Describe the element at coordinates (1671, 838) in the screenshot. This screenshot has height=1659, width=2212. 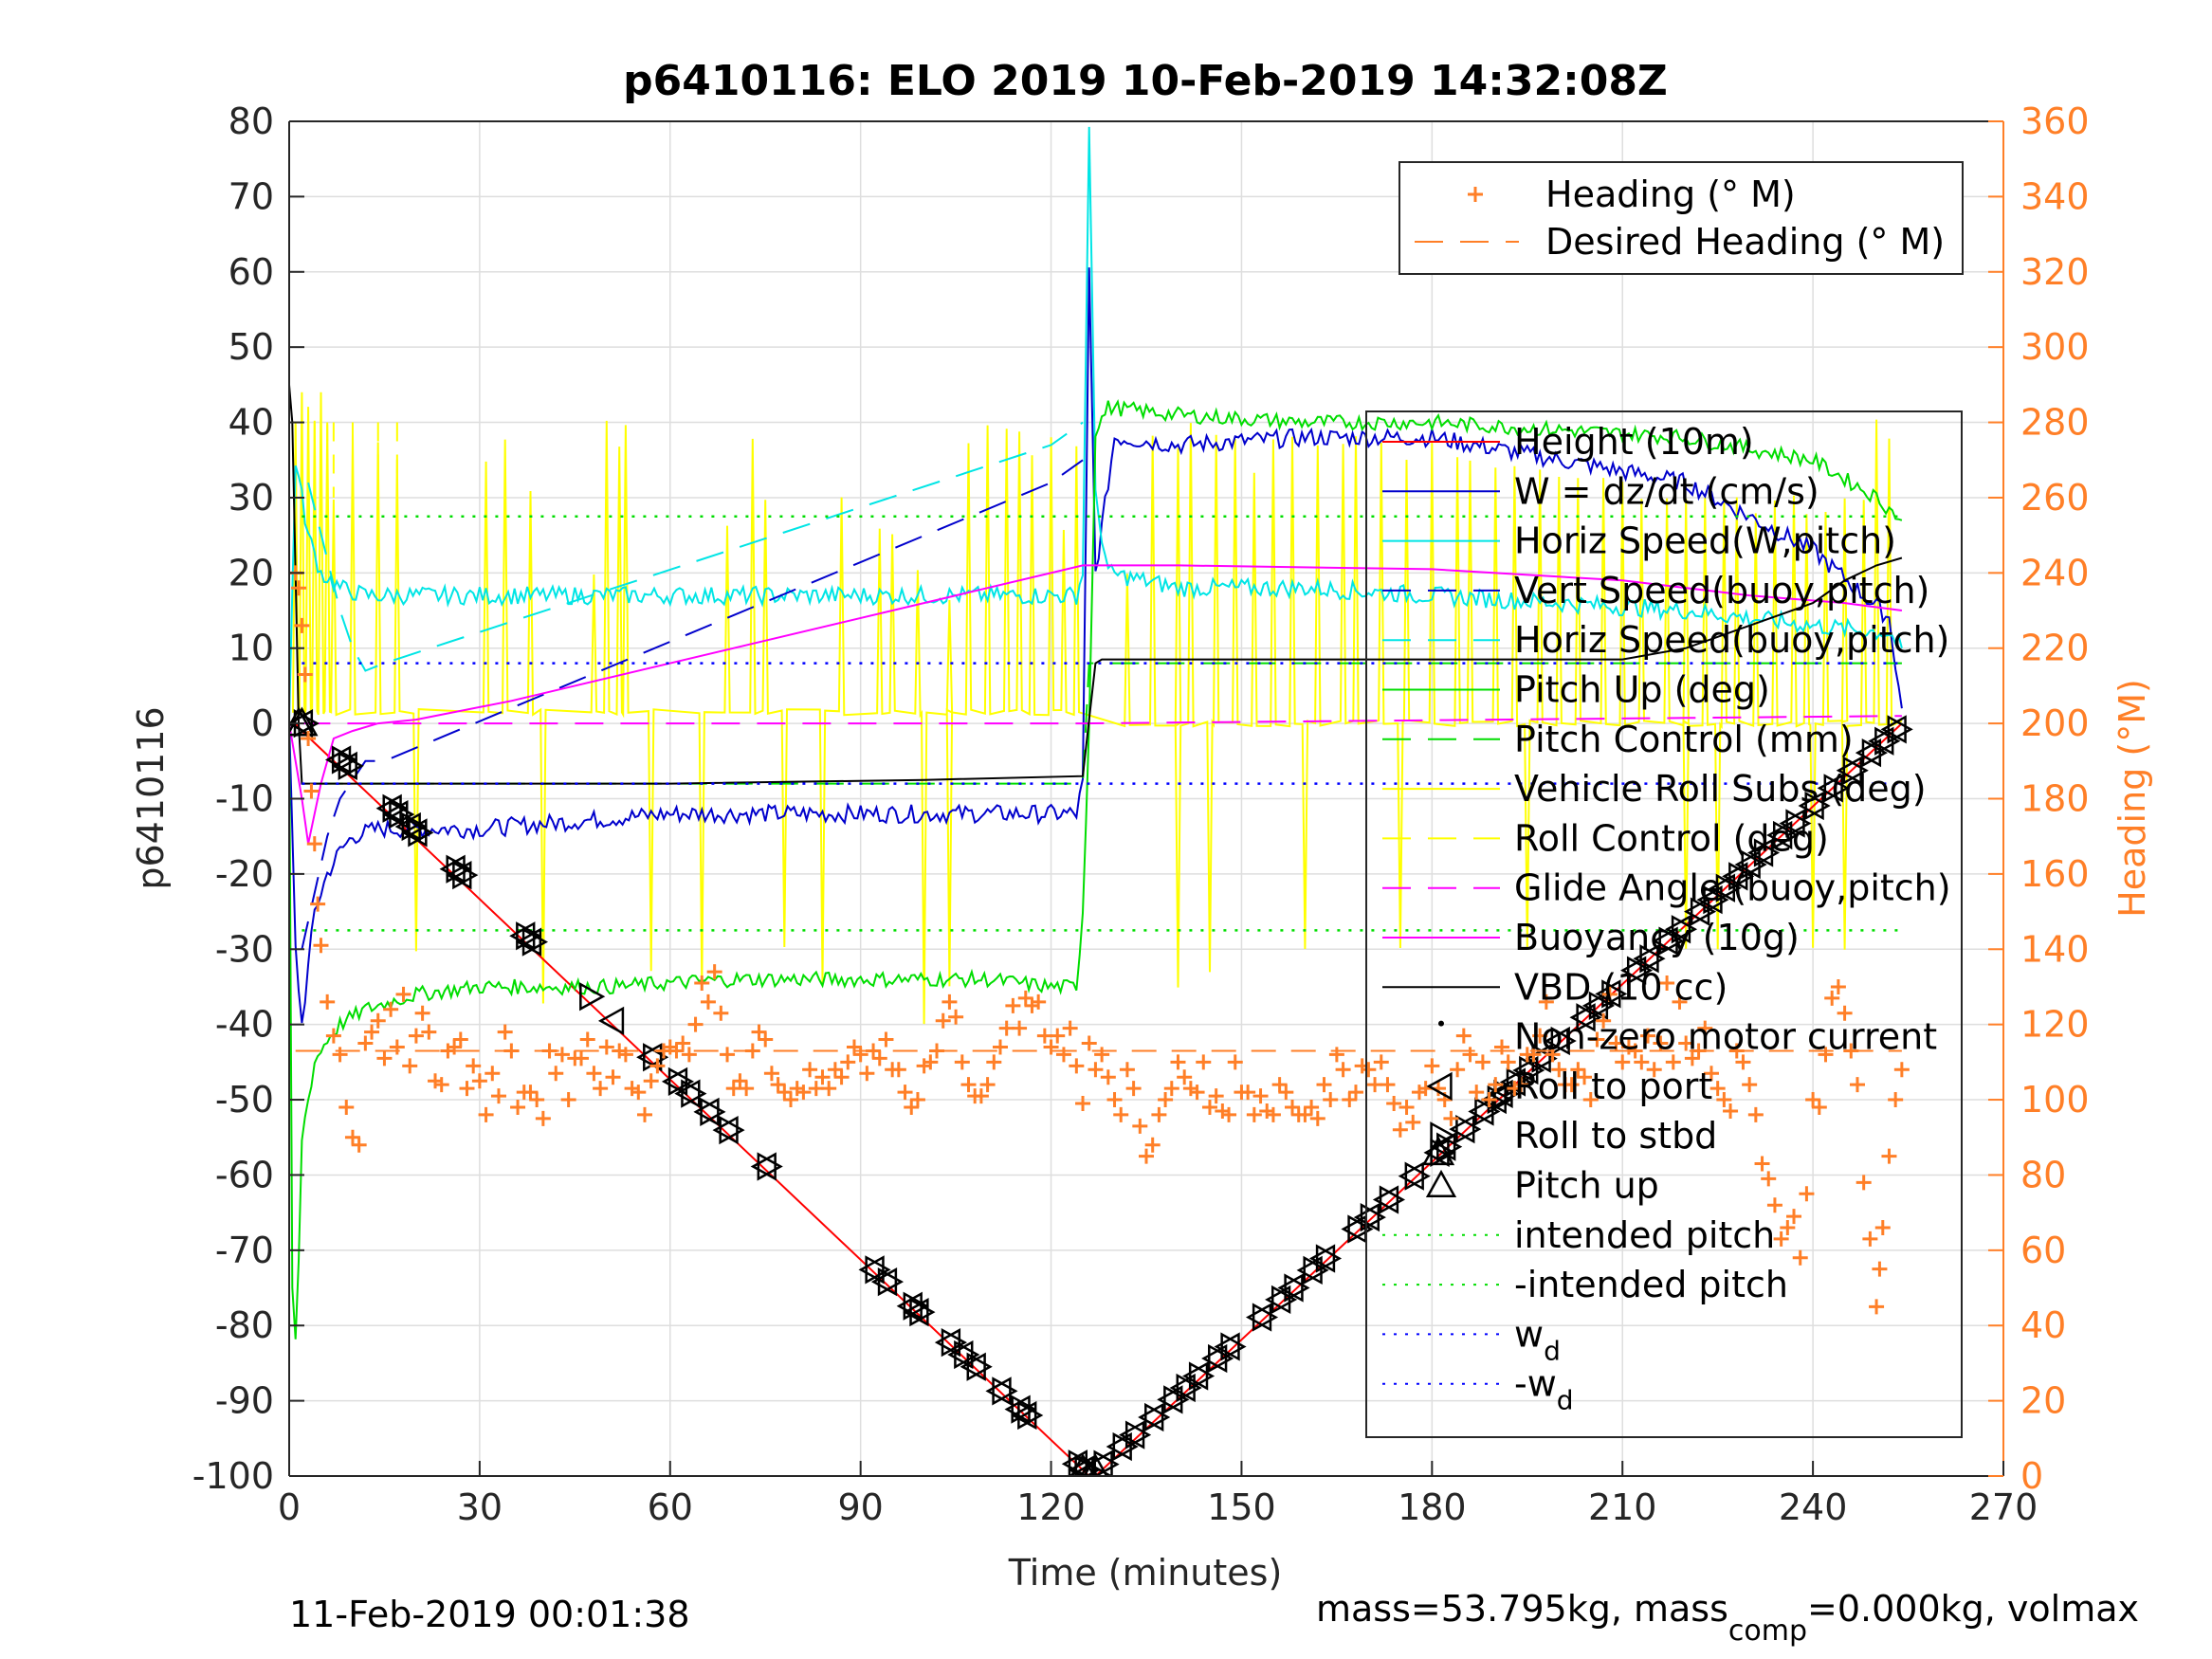
I see `legend-main-label: Roll Control (deg)` at that location.